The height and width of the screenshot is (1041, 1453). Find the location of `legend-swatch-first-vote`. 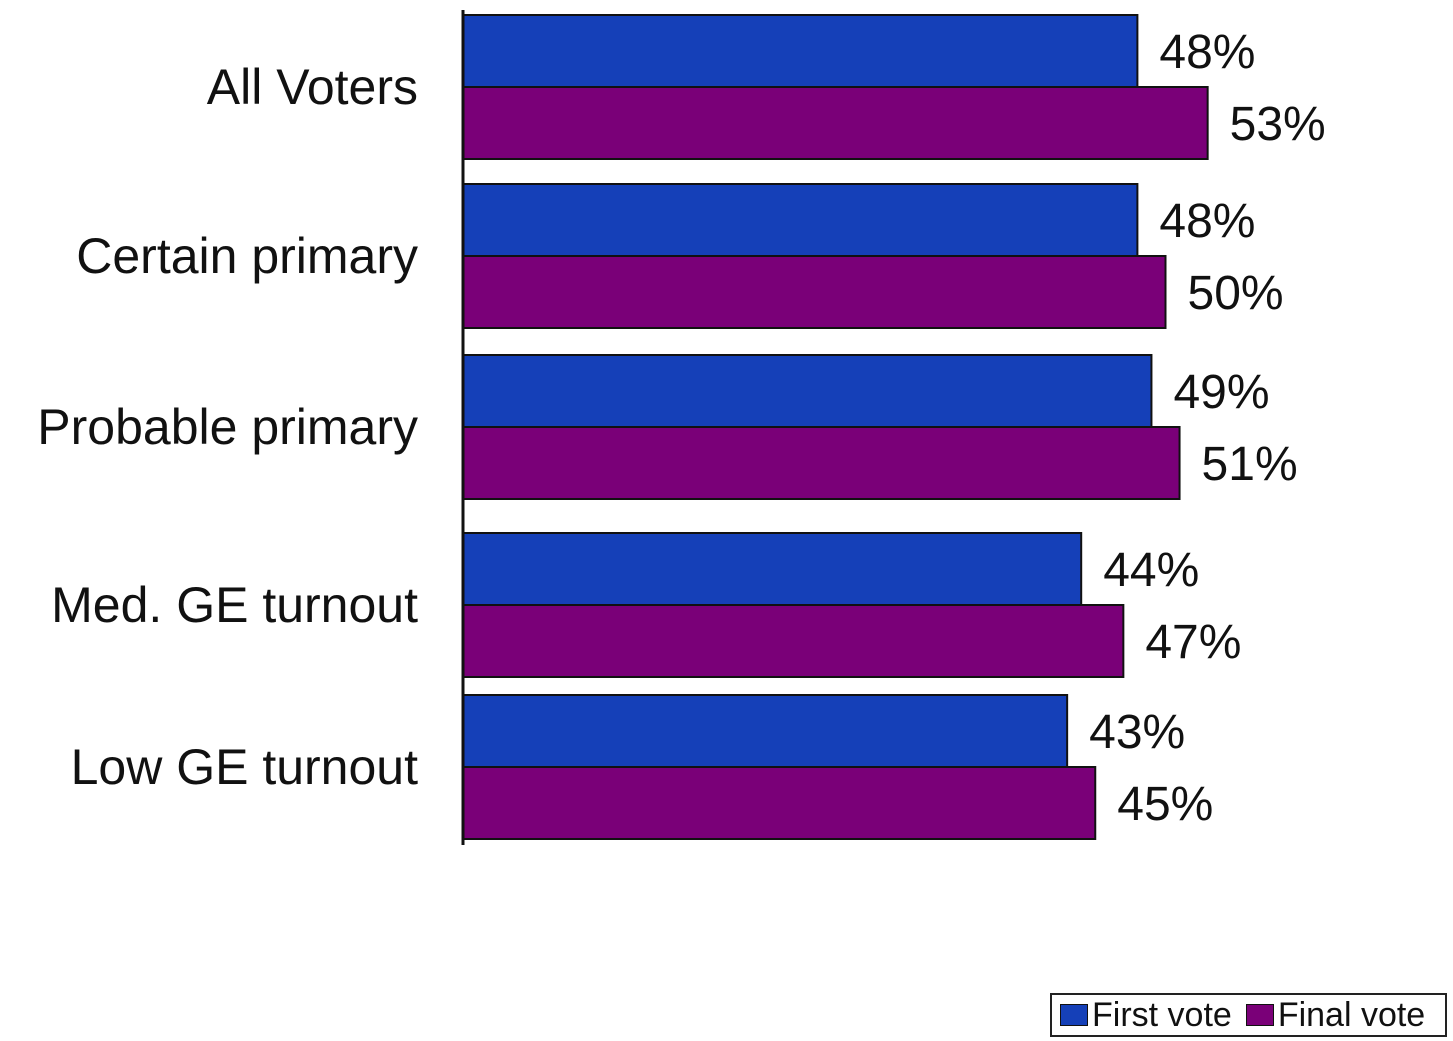

legend-swatch-first-vote is located at coordinates (1074, 1015).